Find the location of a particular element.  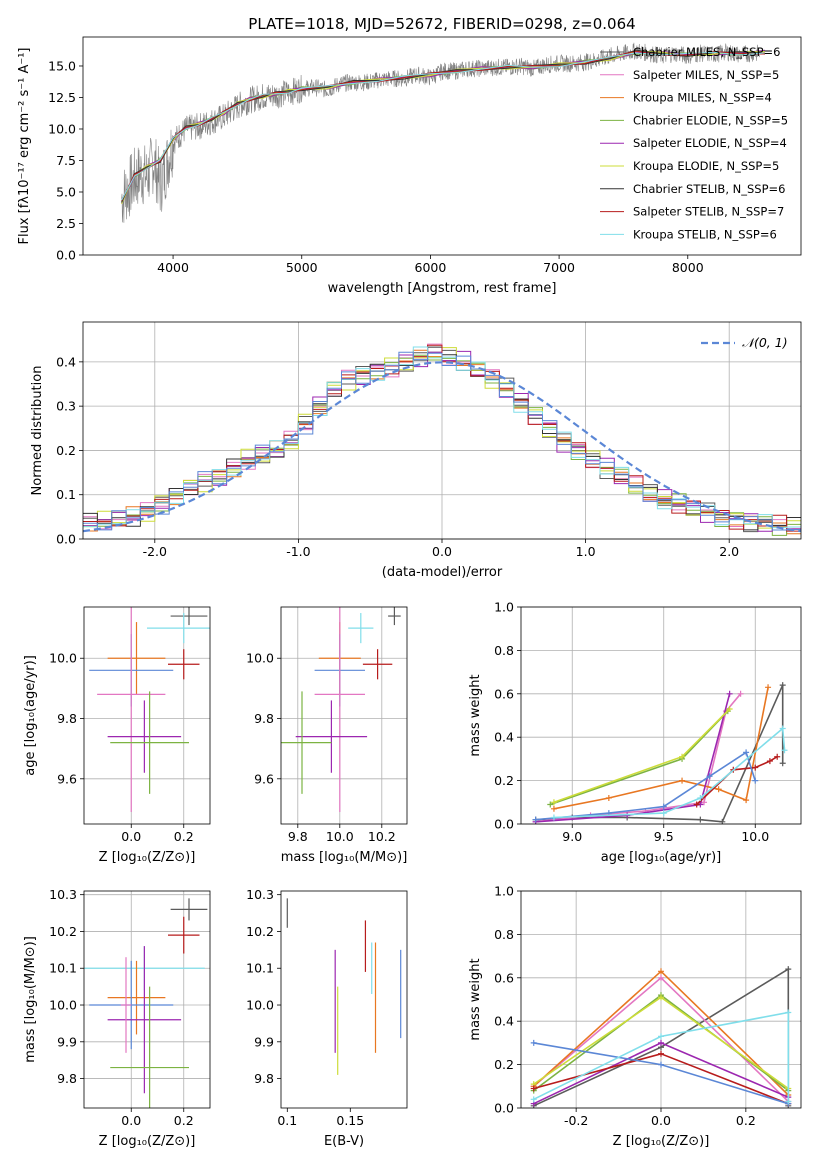

x-tick-label: 10.2 is located at coordinates (382, 836).